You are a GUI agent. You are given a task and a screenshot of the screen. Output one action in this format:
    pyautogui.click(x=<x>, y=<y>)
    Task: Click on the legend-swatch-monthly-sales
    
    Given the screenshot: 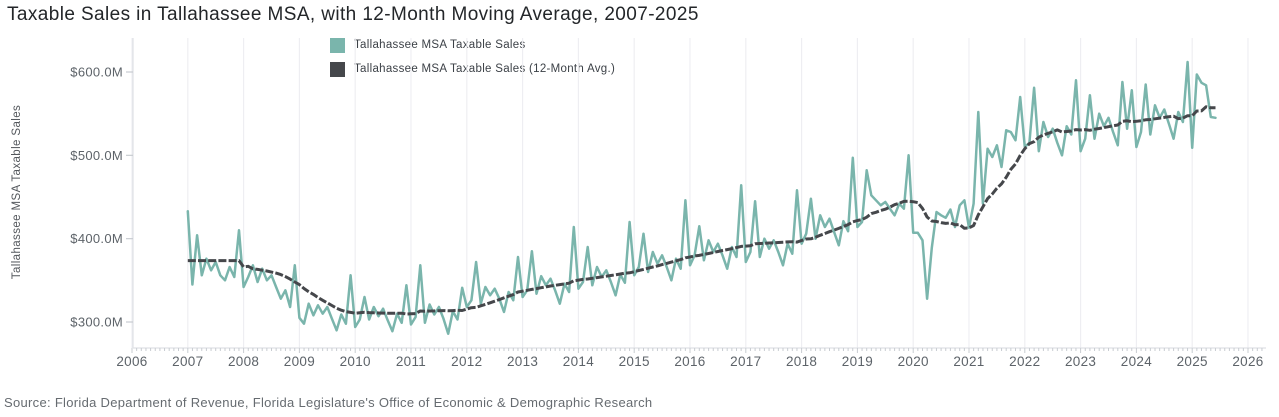 What is the action you would take?
    pyautogui.click(x=337, y=45)
    